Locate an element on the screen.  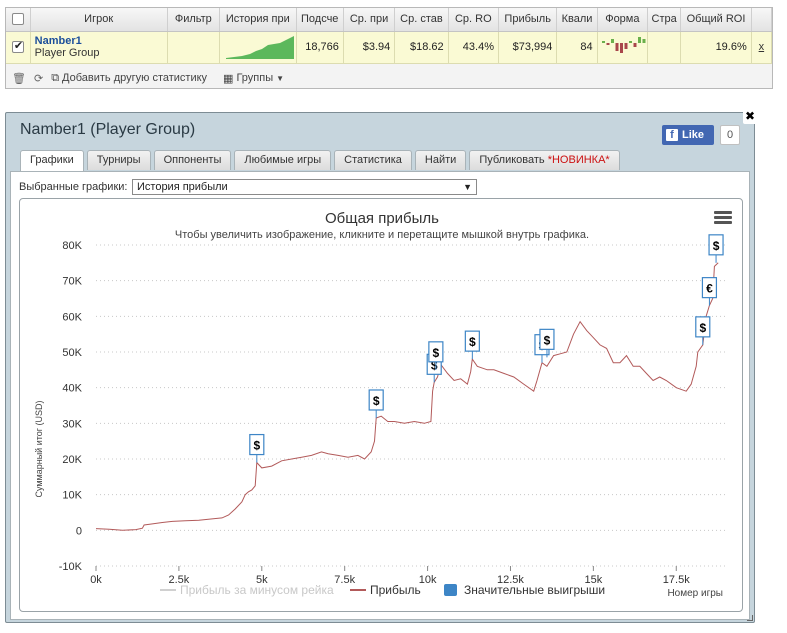
legend-label: Прибыль за минусом рейка is located at coordinates (257, 590).